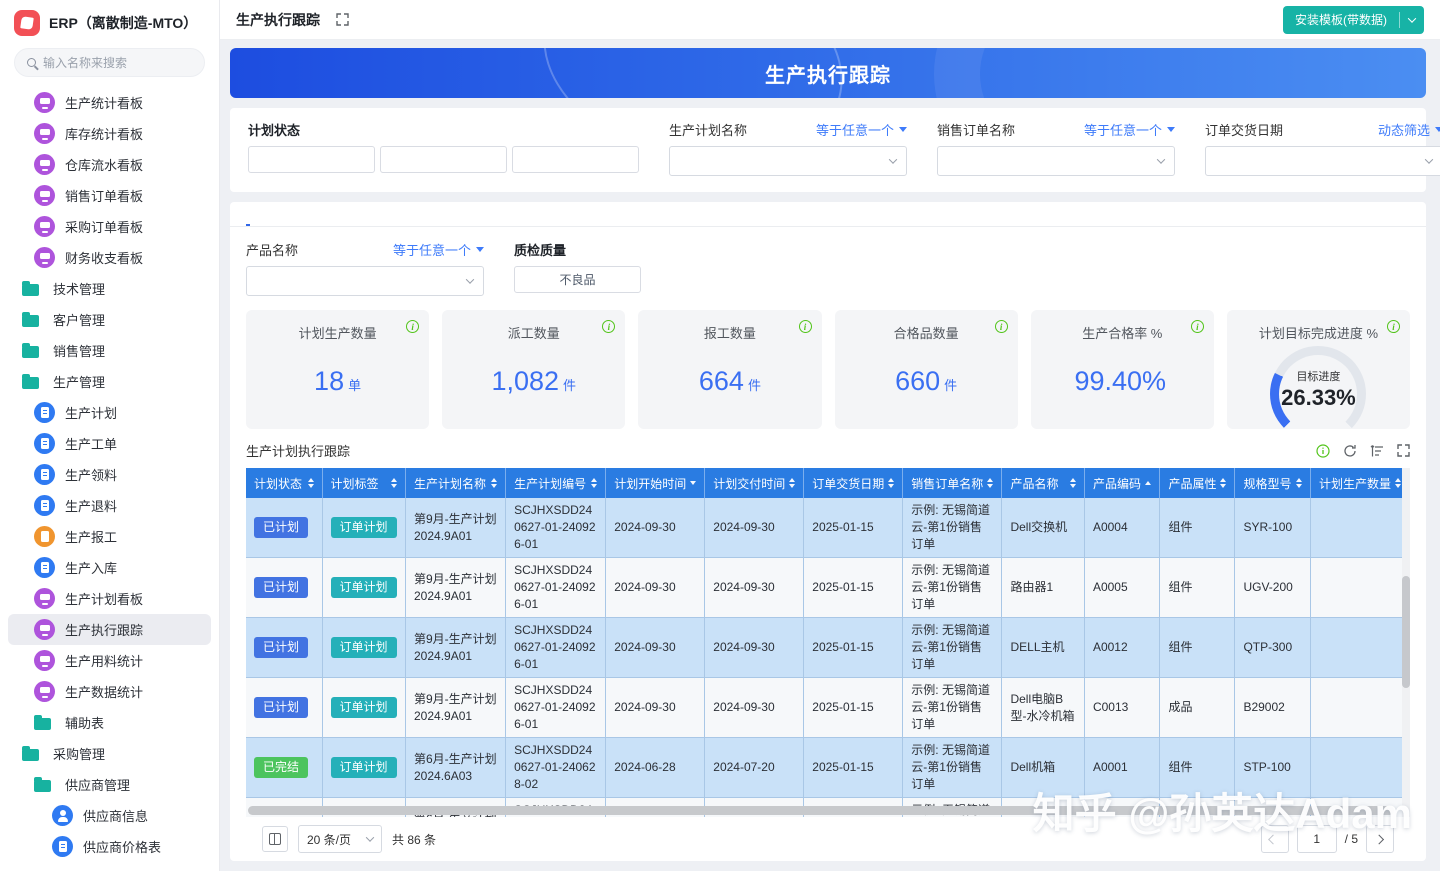 The width and height of the screenshot is (1440, 871). I want to click on filter-product-name: 产品名称 等于任意一个, so click(365, 268).